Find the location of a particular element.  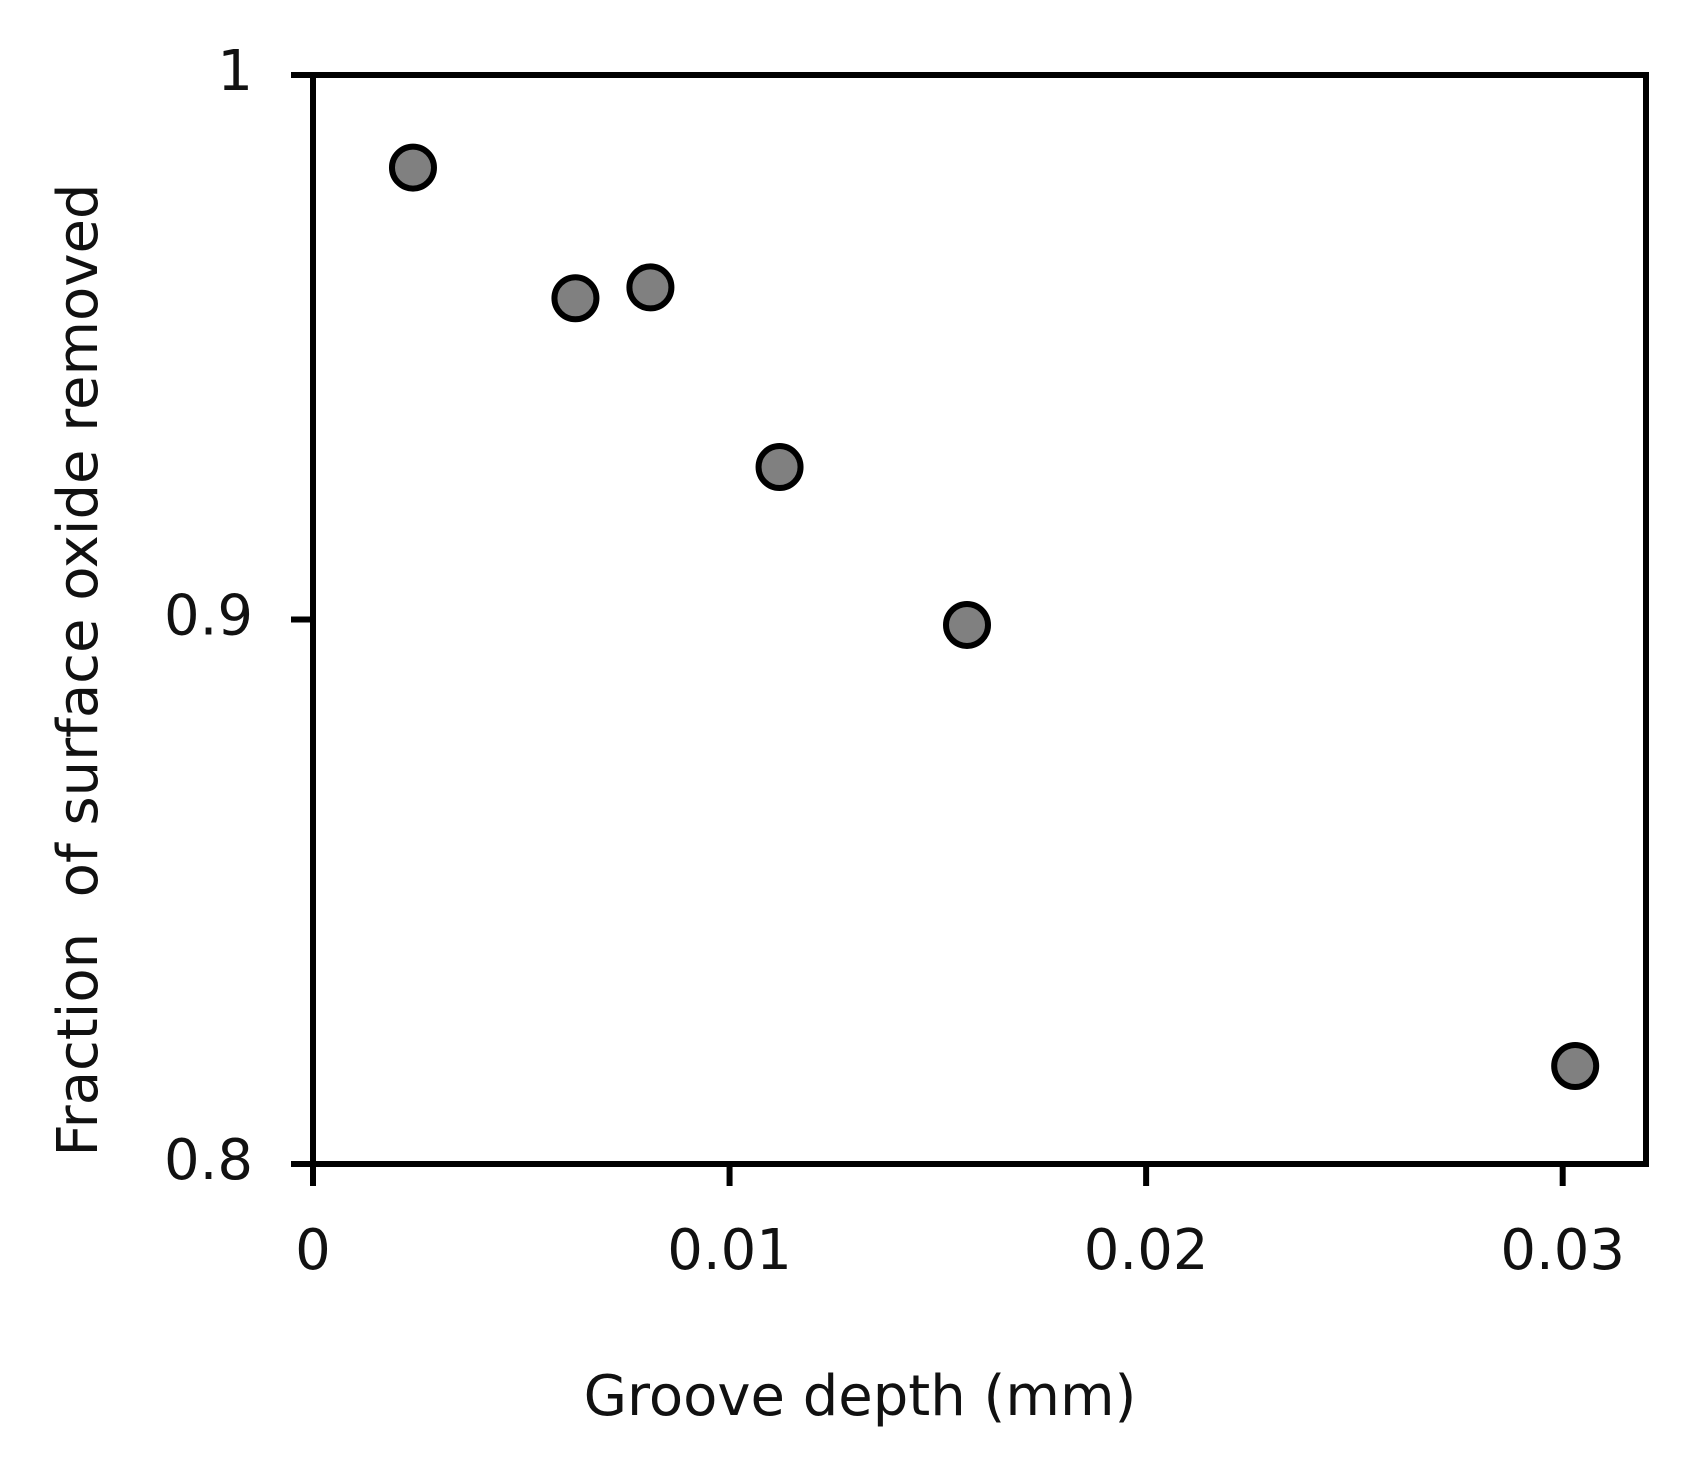

y-tick-label: 0.8 is located at coordinates (208, 1160).